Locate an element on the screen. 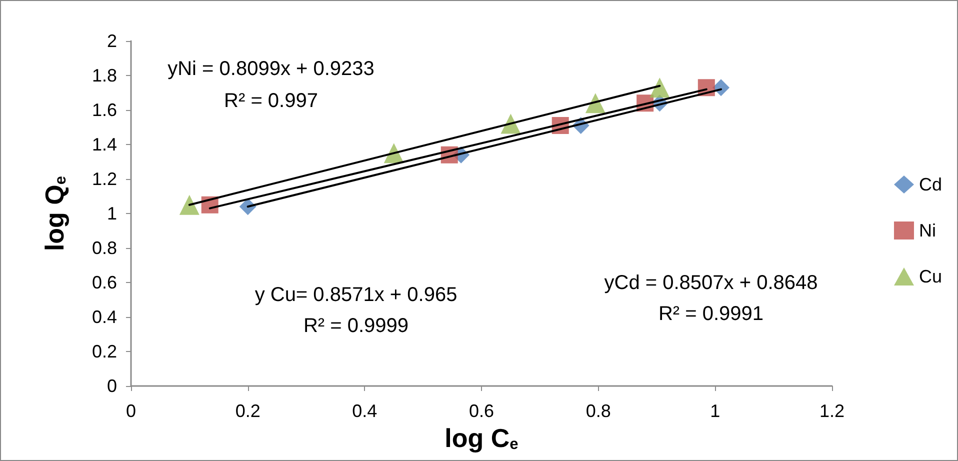 The image size is (958, 461). y-tick-label: 0.6 is located at coordinates (104, 282).